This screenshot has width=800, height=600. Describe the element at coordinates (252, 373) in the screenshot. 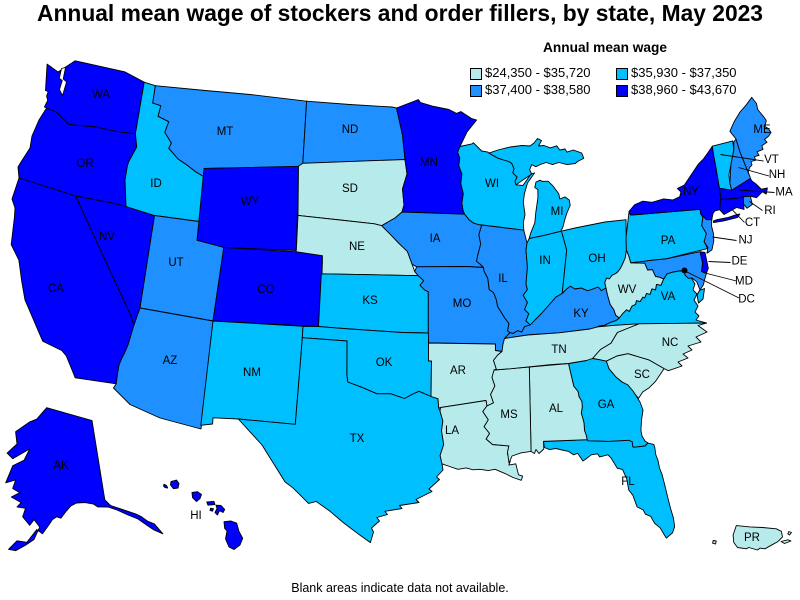

I see `svg-text: NM` at that location.